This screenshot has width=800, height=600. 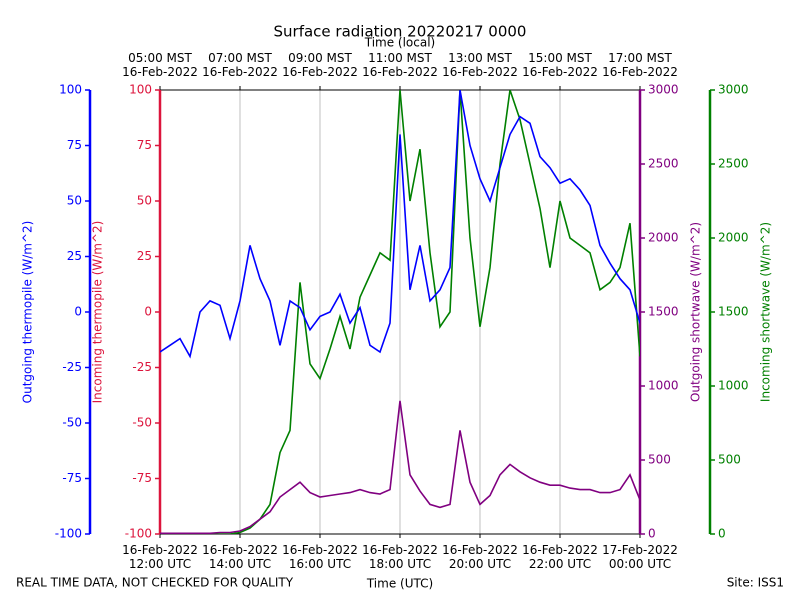 What do you see at coordinates (480, 65) in the screenshot?
I see `x2-tick-label: 13:00 MST 16-Feb-2022` at bounding box center [480, 65].